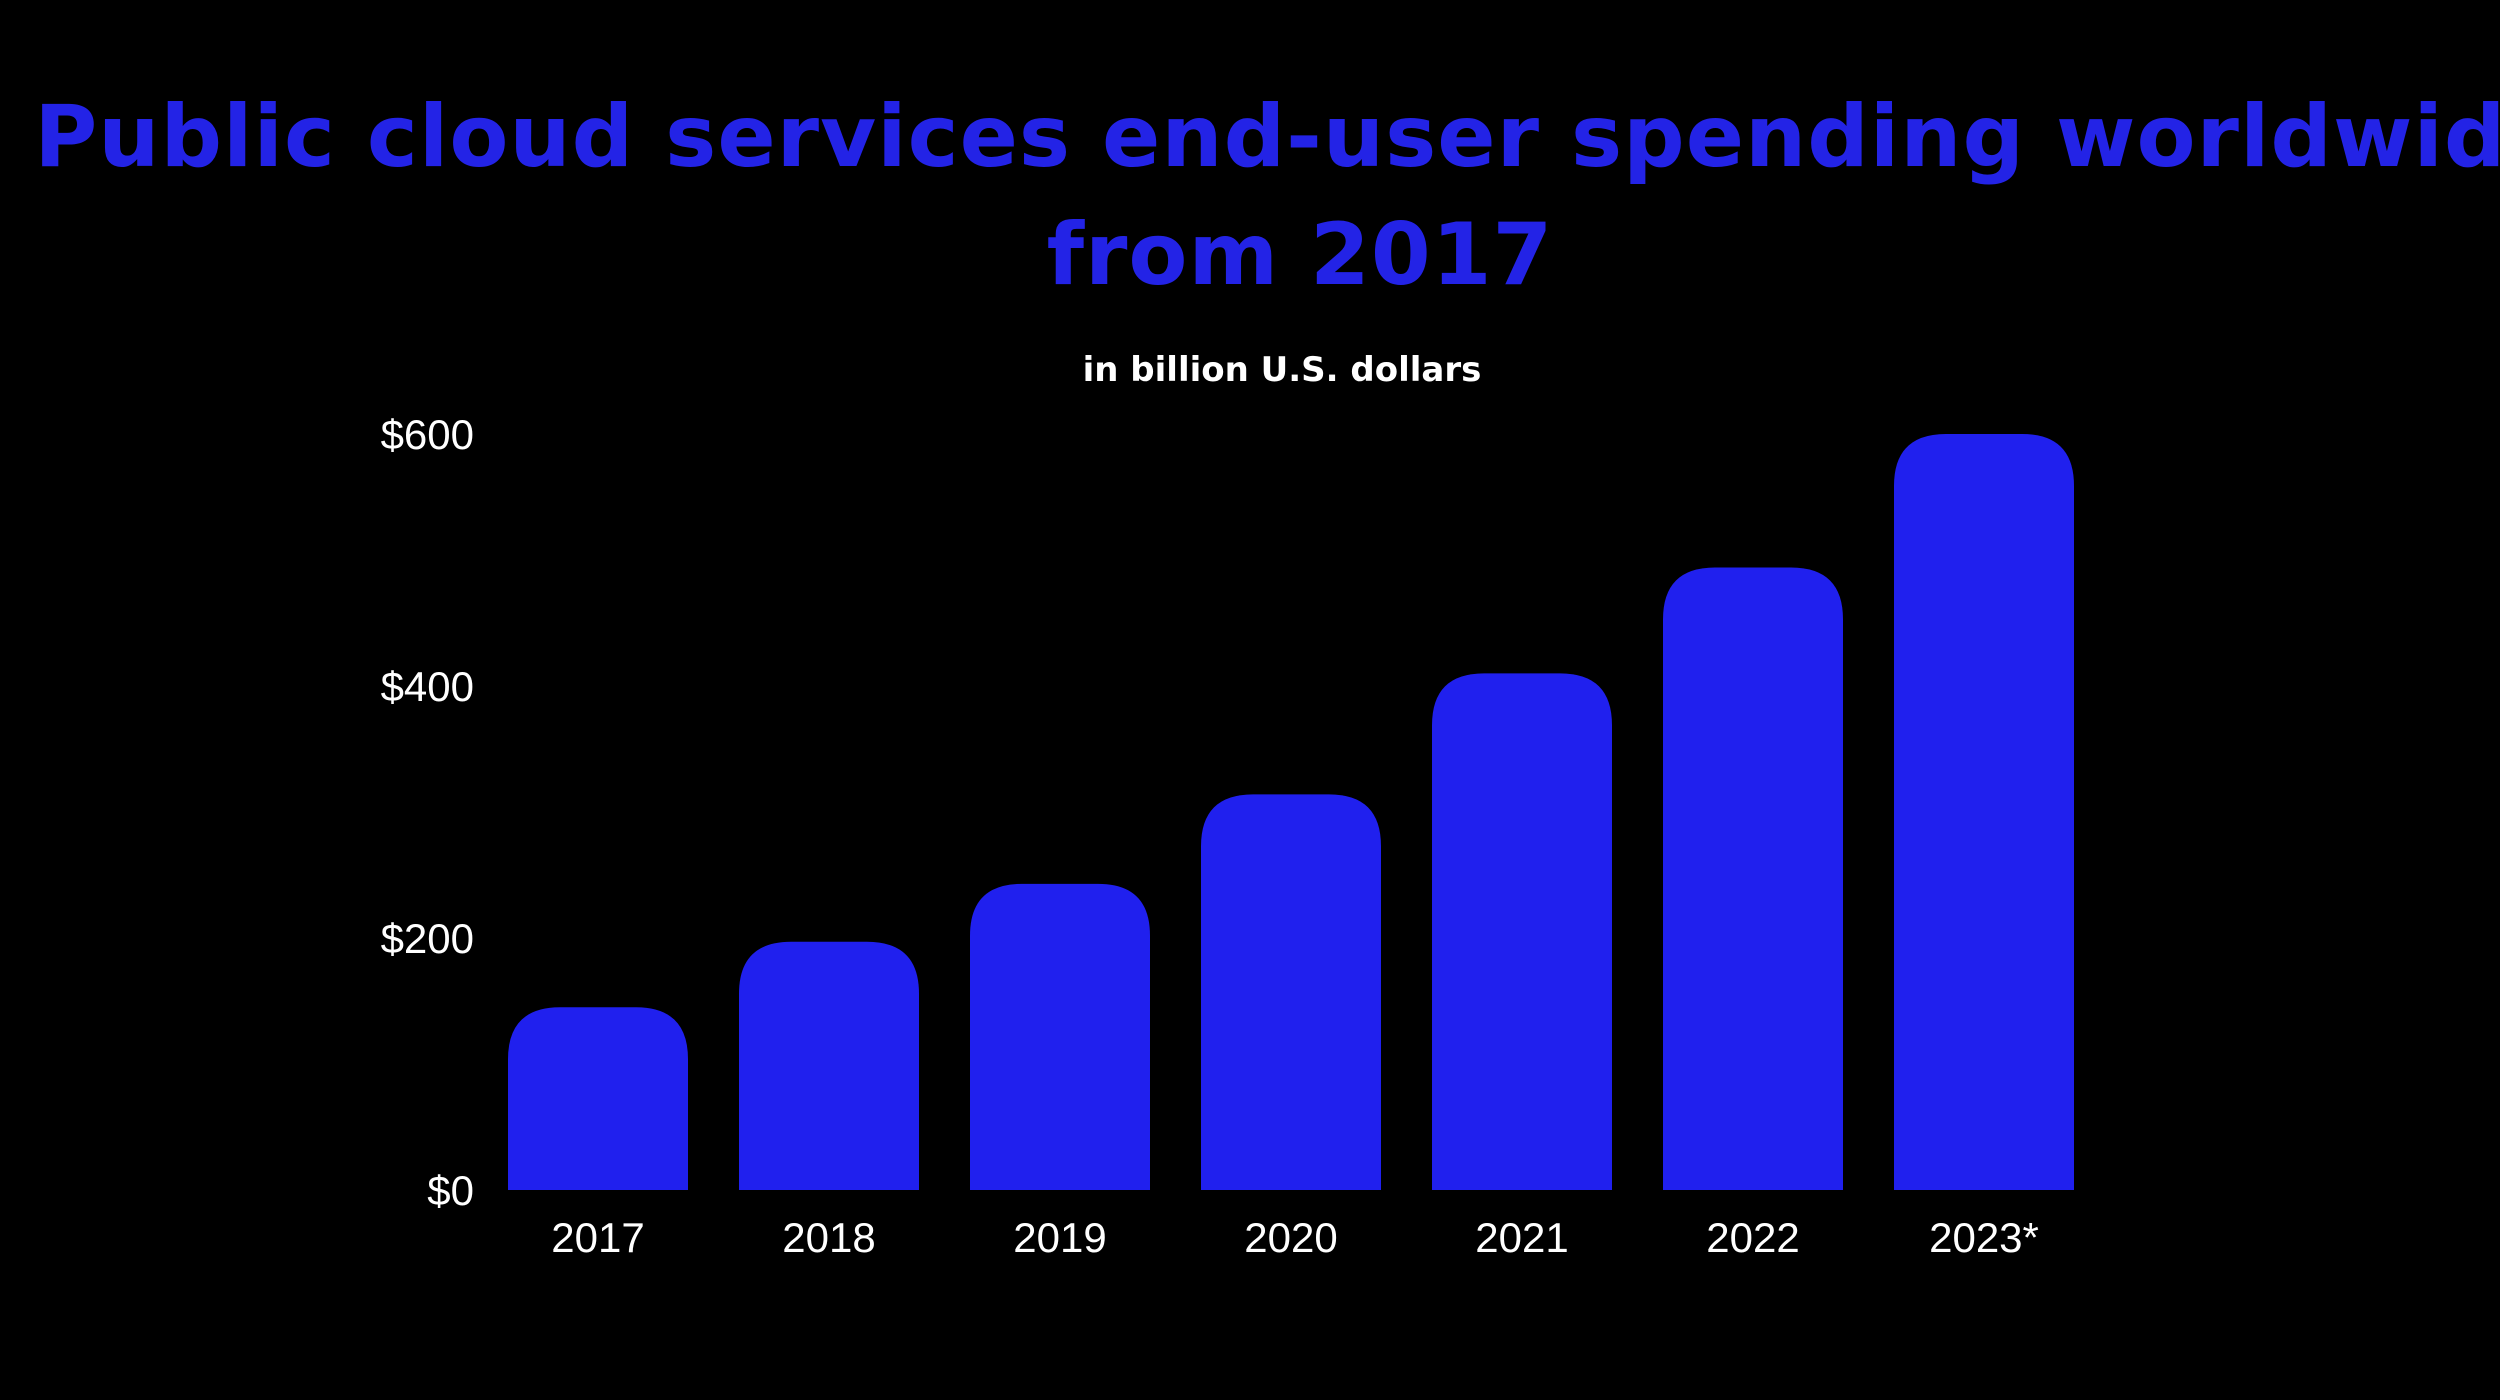 The image size is (2500, 1400). I want to click on y-tick-label: $600, so click(427, 434).